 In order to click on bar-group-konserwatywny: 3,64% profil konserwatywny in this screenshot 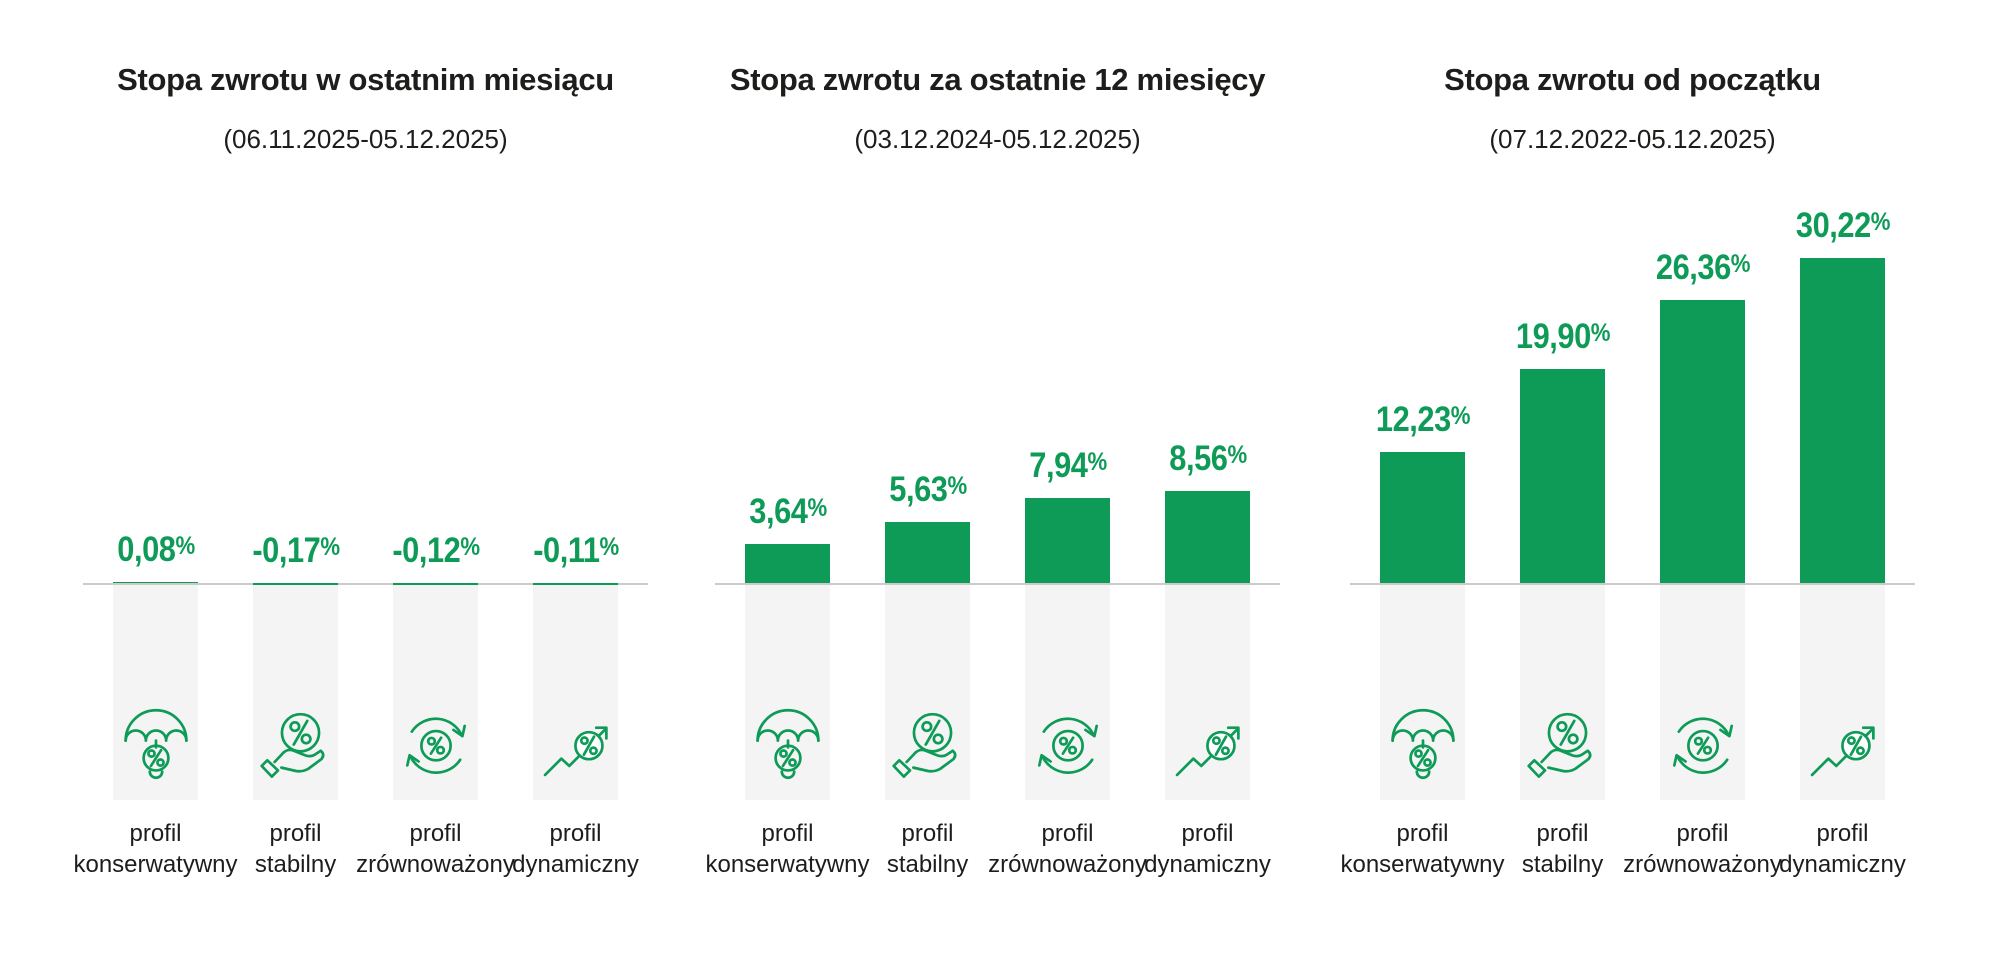, I will do `click(787, 450)`.